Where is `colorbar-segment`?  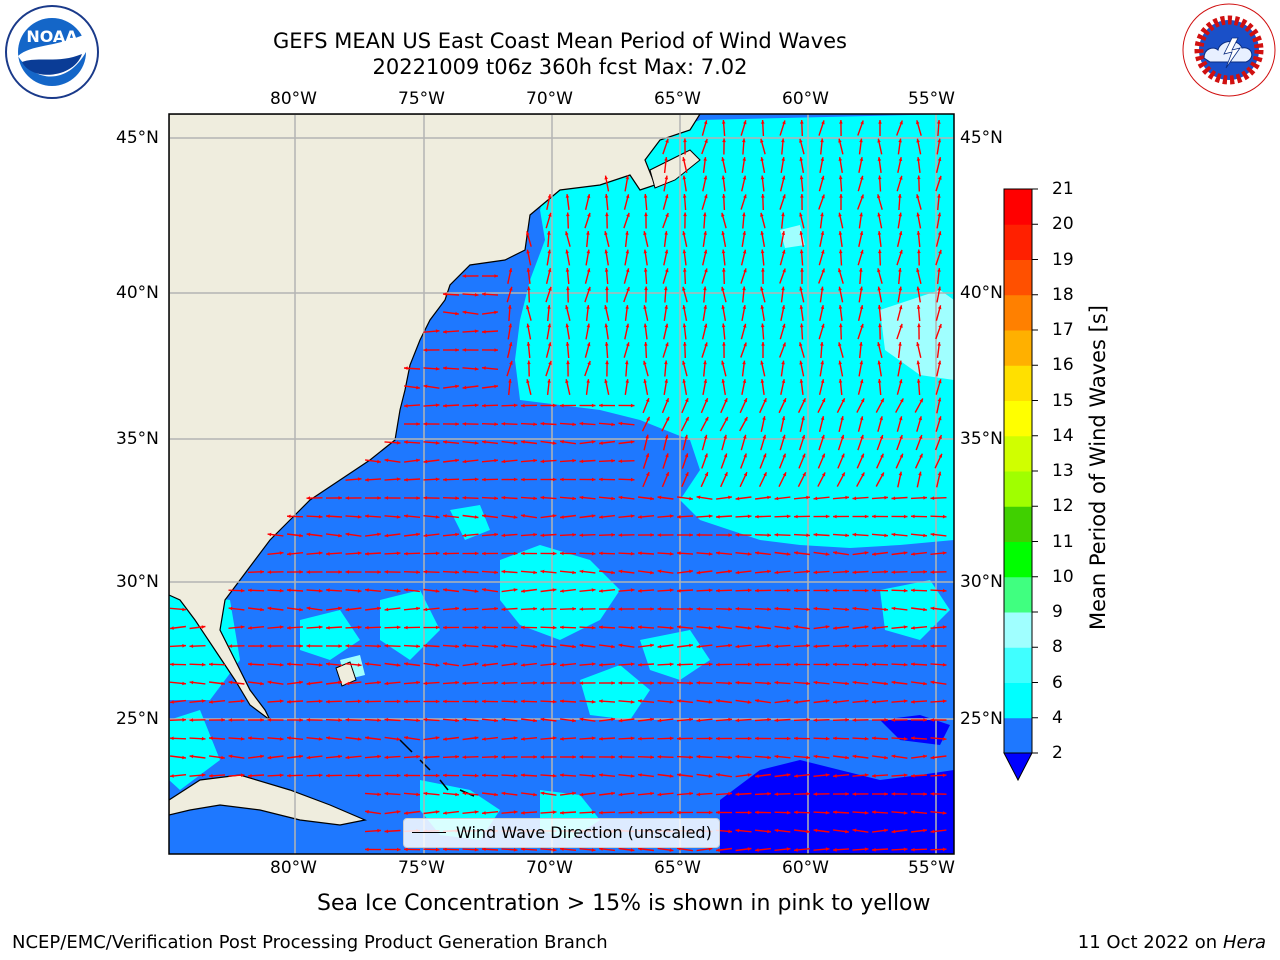 colorbar-segment is located at coordinates (1018, 348).